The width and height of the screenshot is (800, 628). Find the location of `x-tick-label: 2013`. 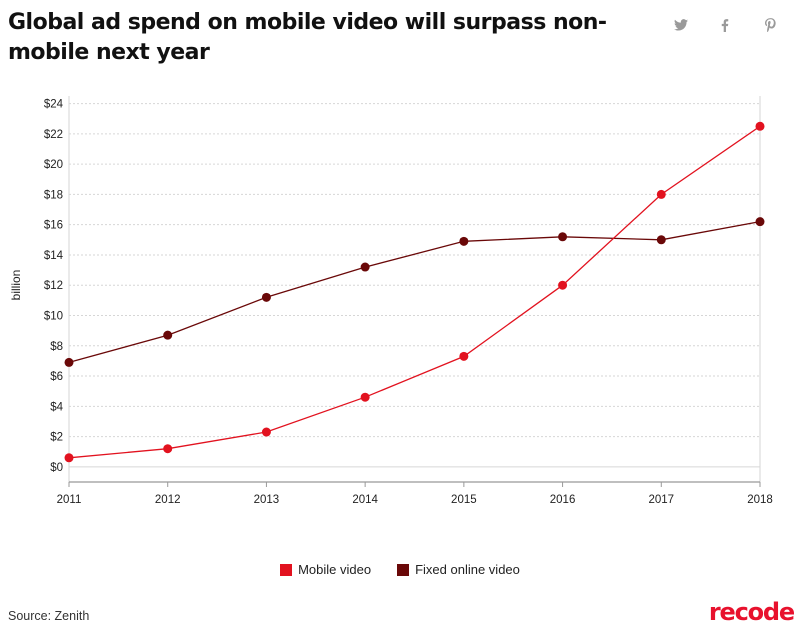

x-tick-label: 2013 is located at coordinates (267, 500).